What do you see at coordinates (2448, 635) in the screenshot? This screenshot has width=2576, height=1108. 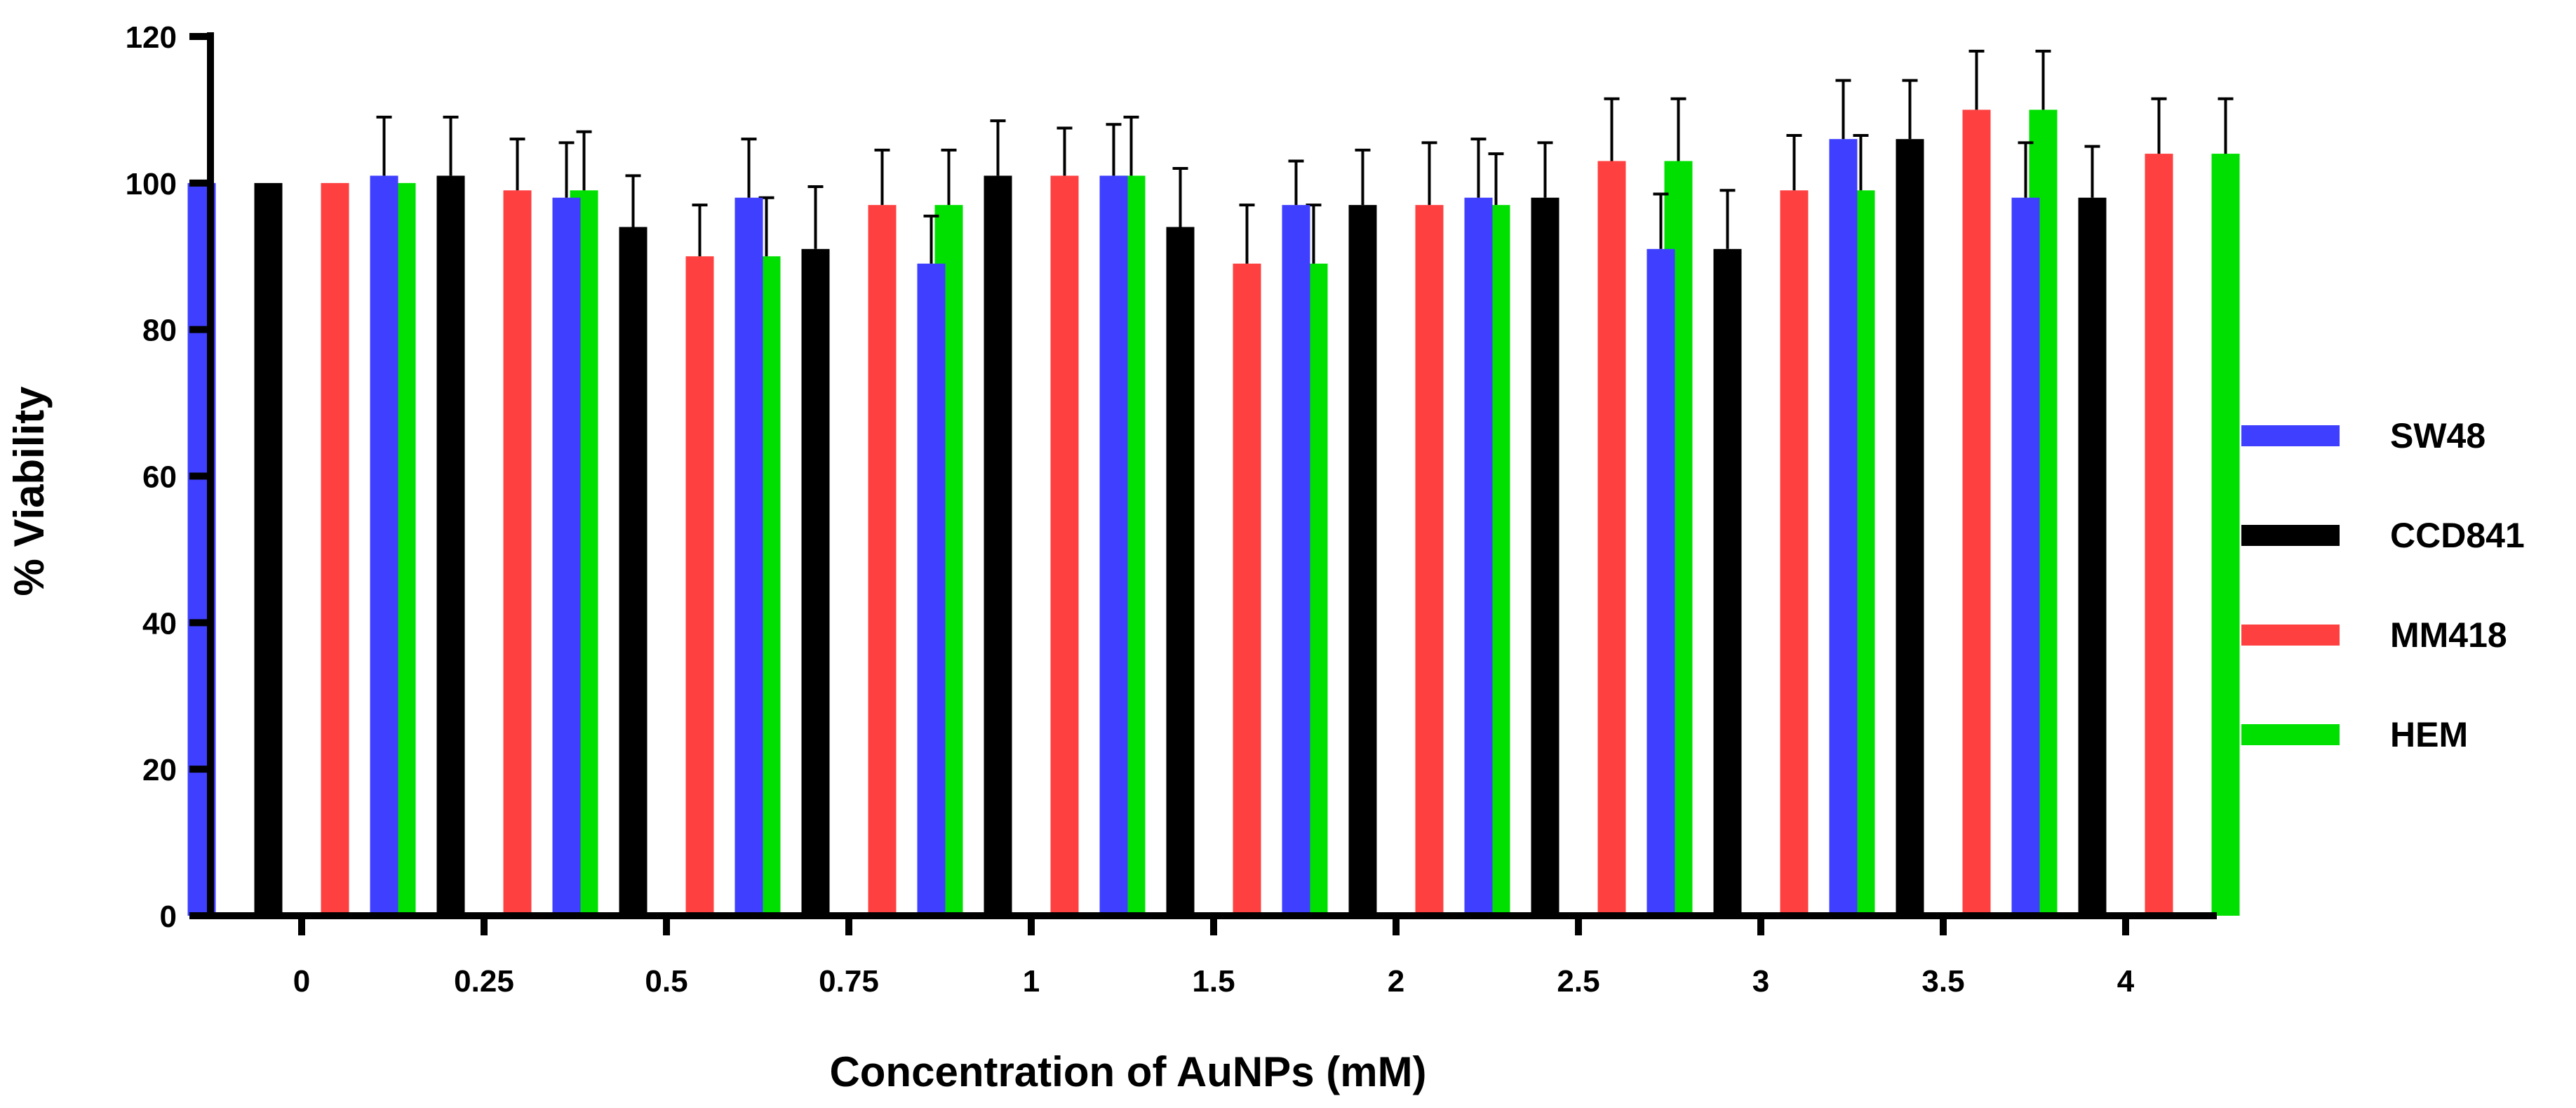 I see `legend-label-mm418: MM418` at bounding box center [2448, 635].